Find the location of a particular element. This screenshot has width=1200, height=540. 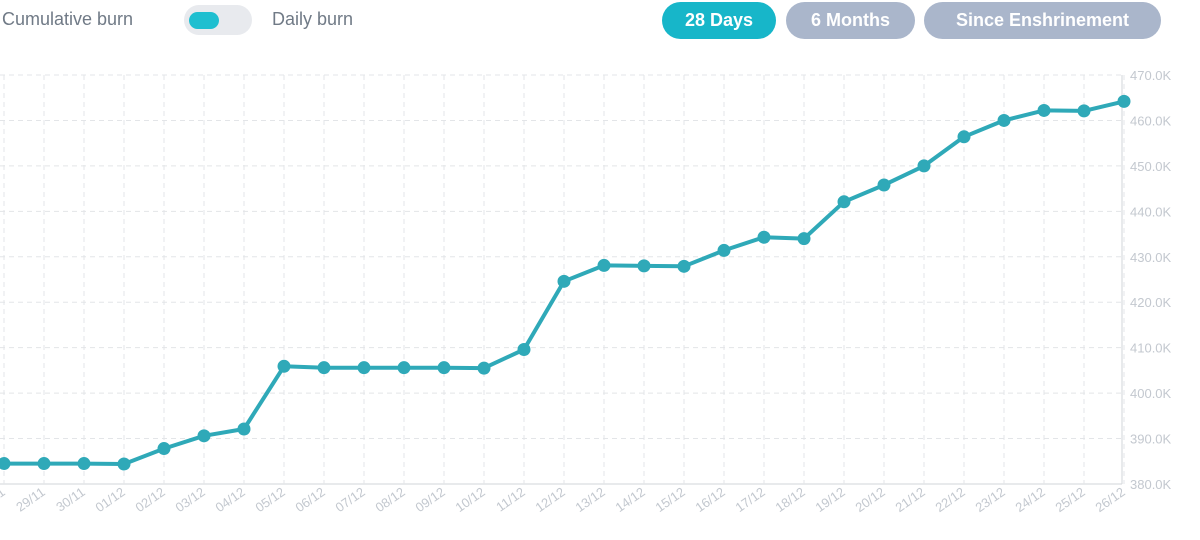

x-tick-label: 21/12 is located at coordinates (909, 499).